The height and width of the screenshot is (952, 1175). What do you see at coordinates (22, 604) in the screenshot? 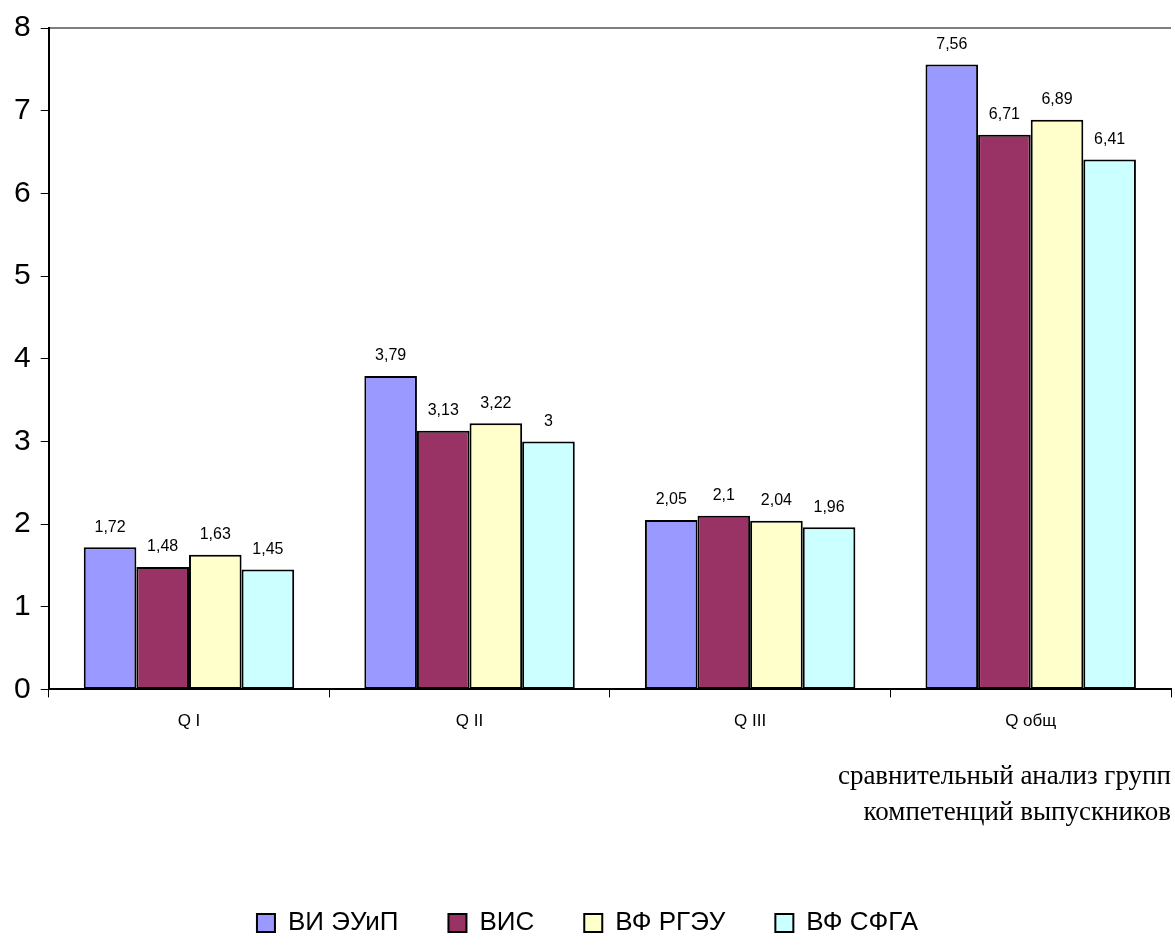
I see `y-tick-label: 1` at bounding box center [22, 604].